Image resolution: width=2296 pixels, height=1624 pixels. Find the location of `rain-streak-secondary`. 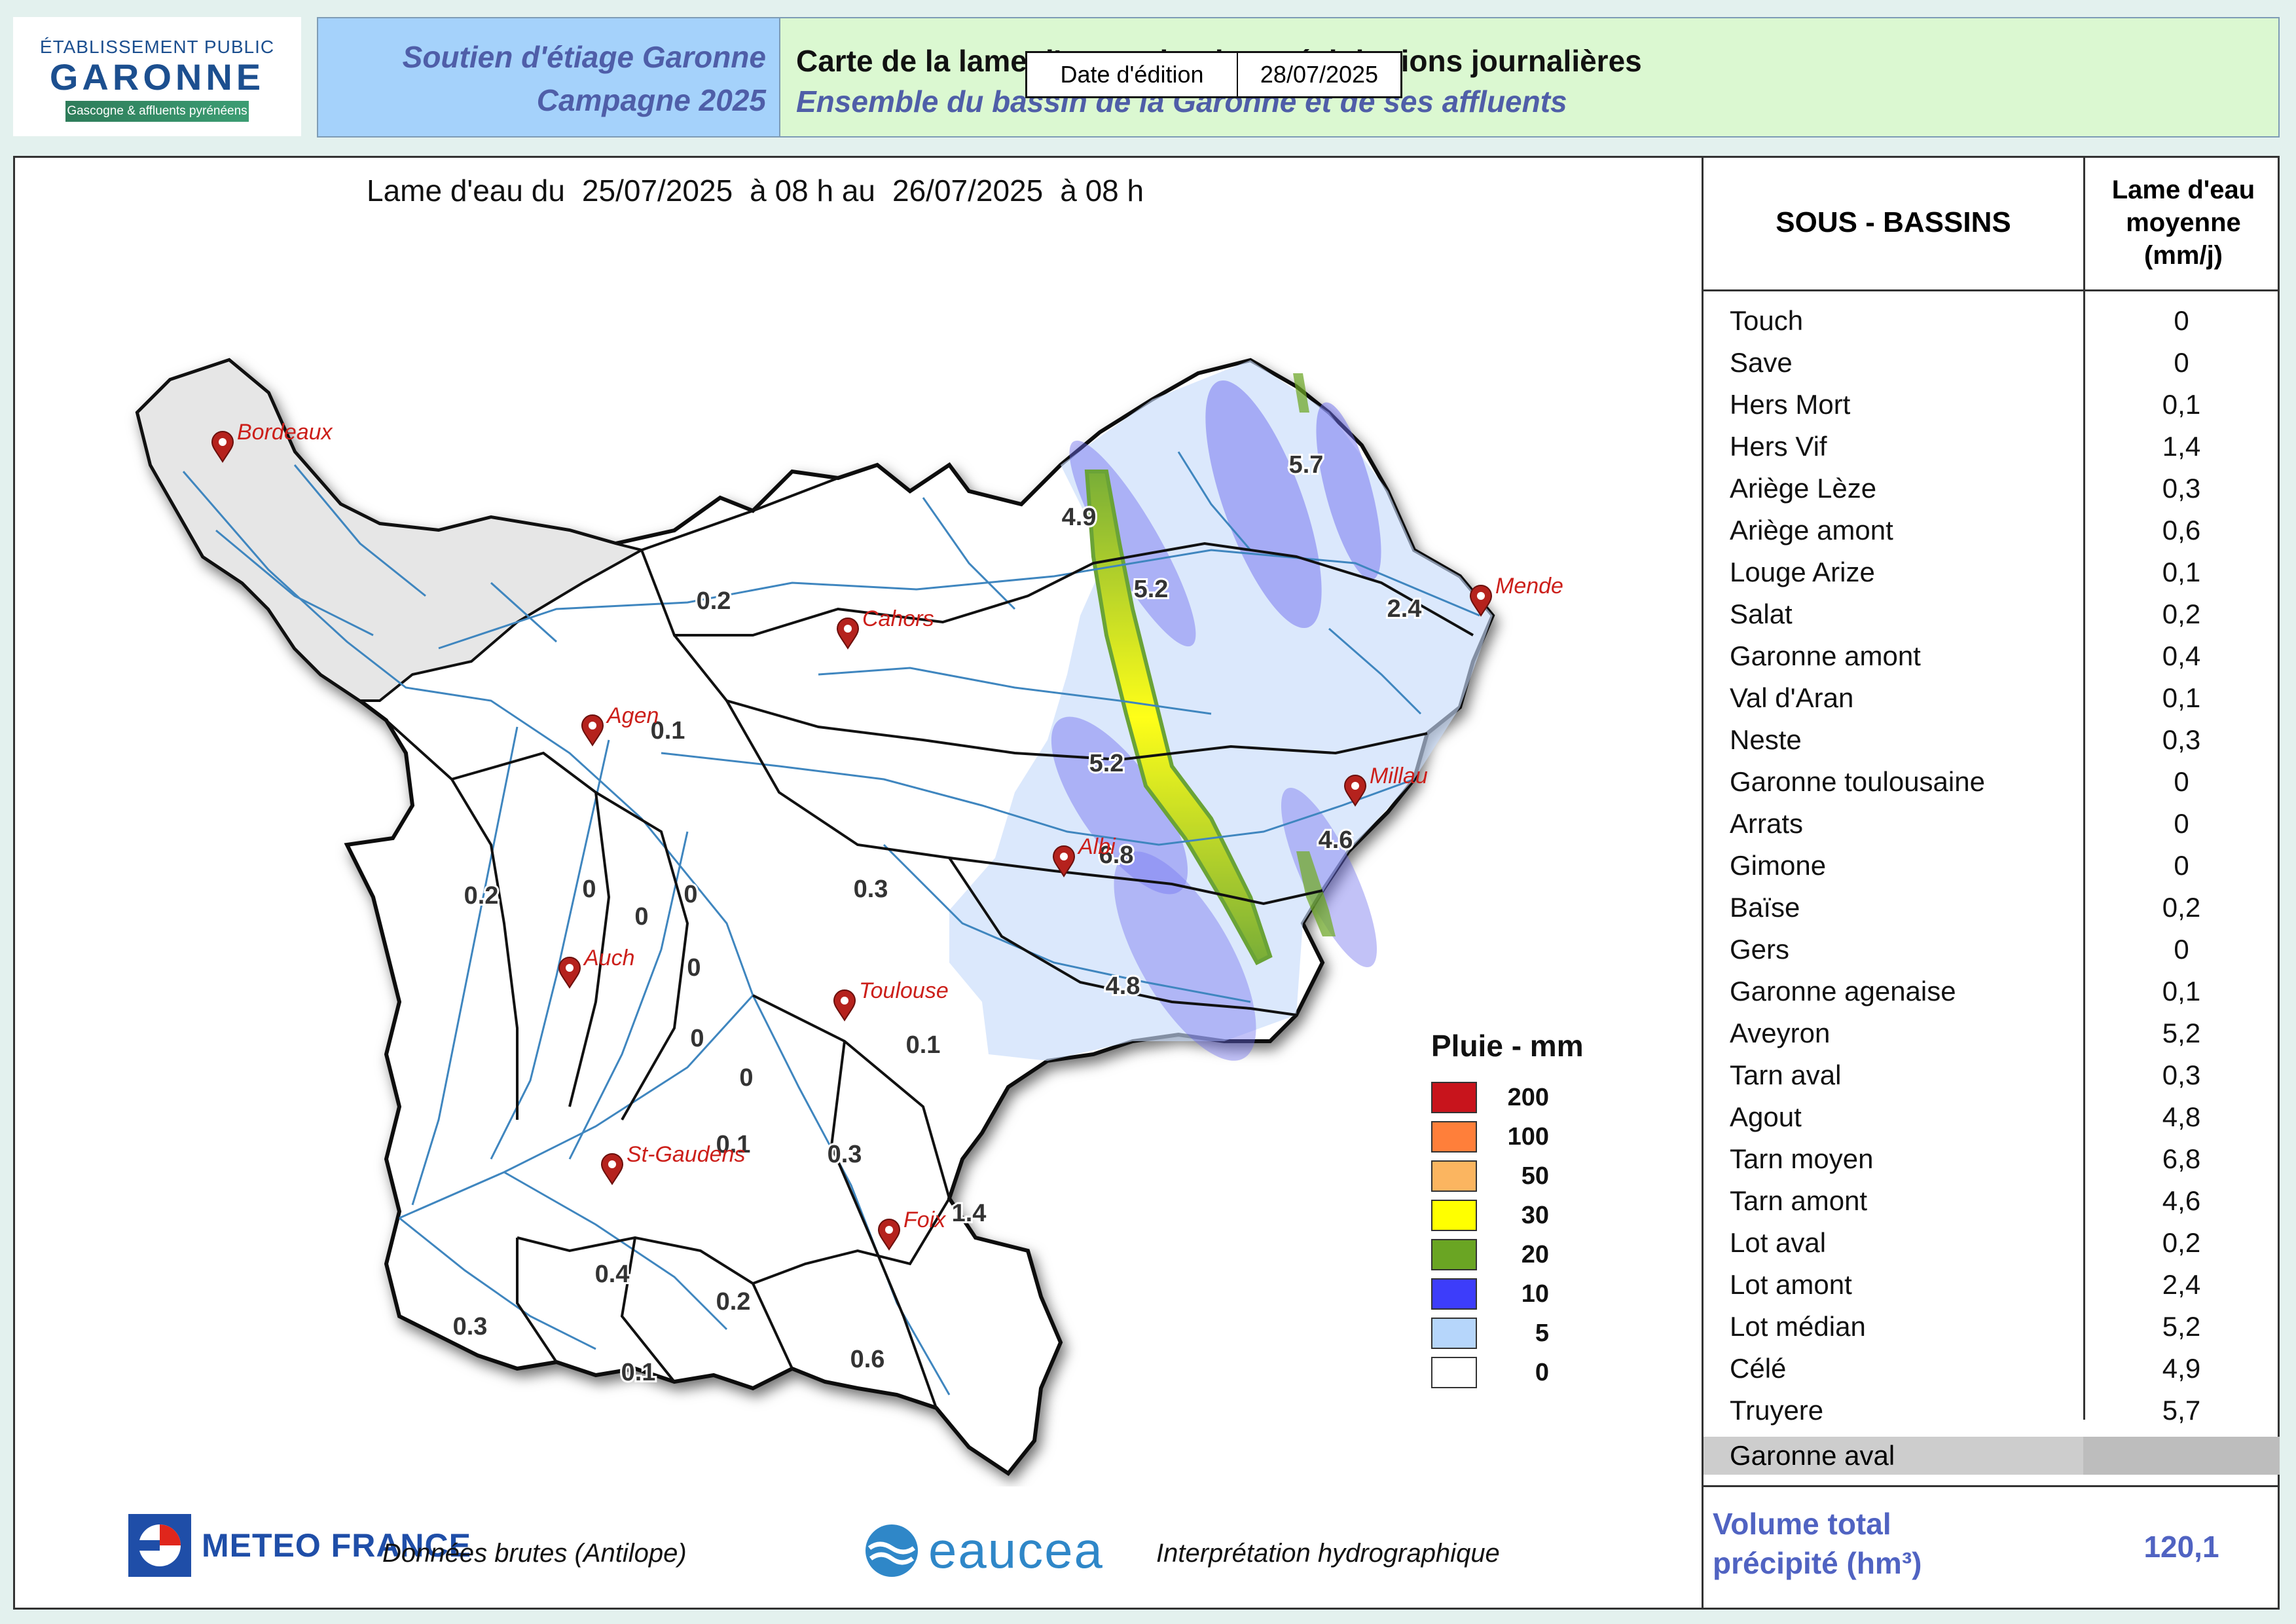

rain-streak-secondary is located at coordinates (1316, 893).